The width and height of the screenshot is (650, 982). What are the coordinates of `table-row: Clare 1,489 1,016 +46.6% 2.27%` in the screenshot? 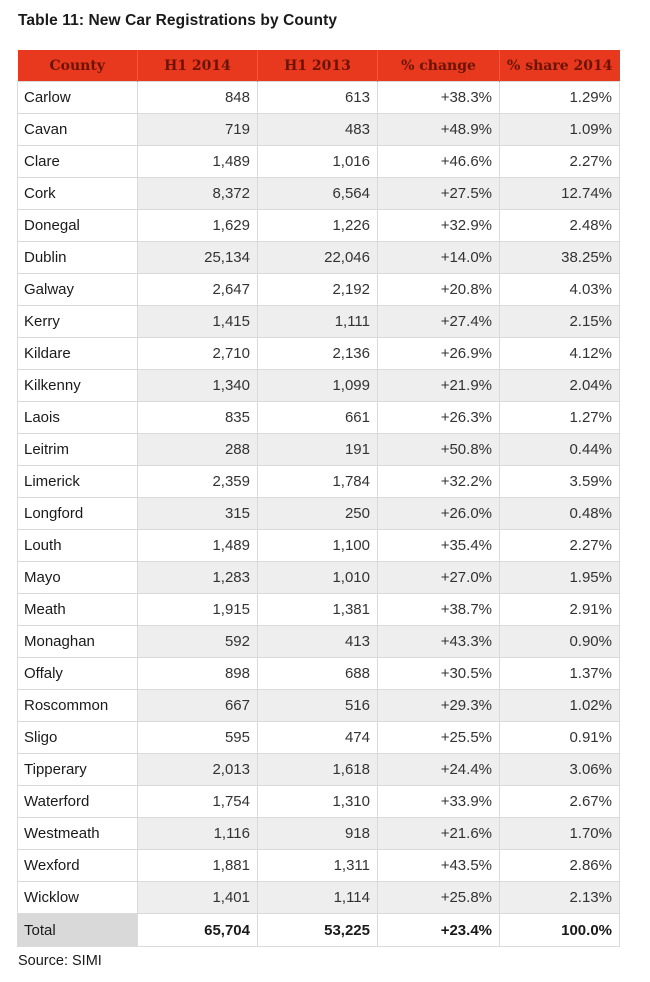 It's located at (318, 161).